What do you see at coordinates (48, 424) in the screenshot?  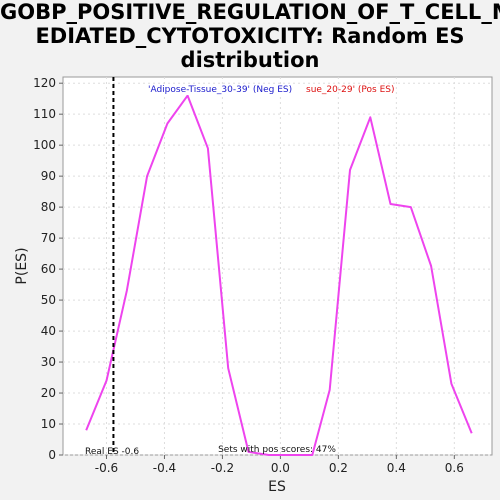 I see `y-tick-label: 10` at bounding box center [48, 424].